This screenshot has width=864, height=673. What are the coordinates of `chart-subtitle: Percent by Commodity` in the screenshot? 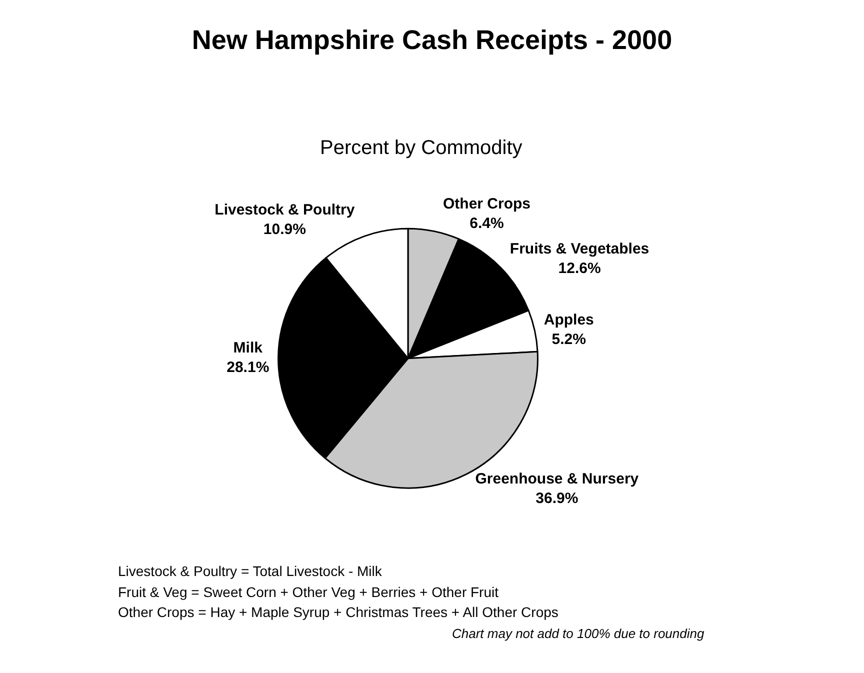 It's located at (421, 148).